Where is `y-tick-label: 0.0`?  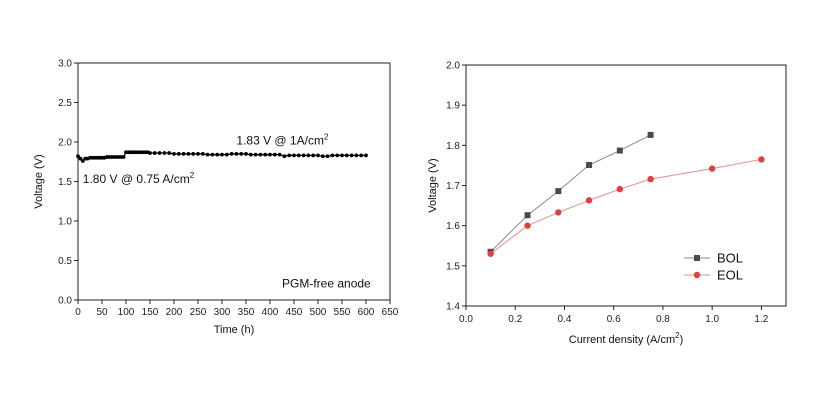
y-tick-label: 0.0 is located at coordinates (65, 301).